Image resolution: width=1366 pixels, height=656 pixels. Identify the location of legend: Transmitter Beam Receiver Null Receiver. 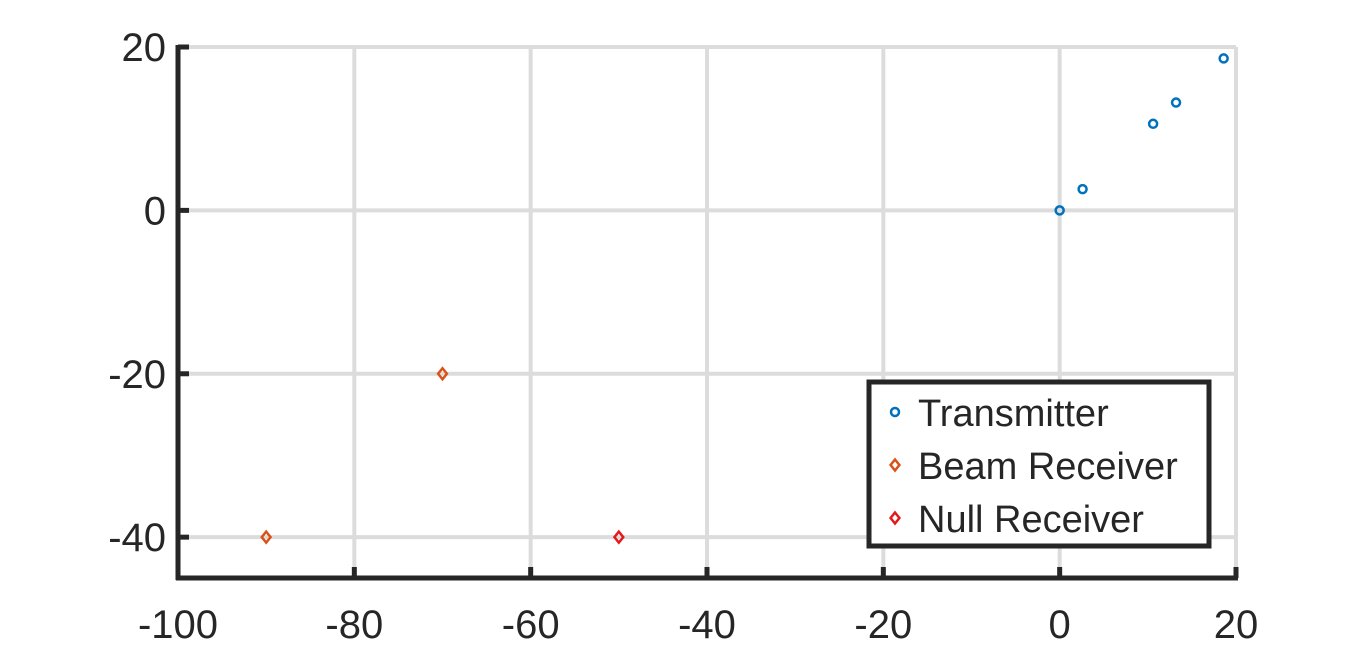
(1039, 464).